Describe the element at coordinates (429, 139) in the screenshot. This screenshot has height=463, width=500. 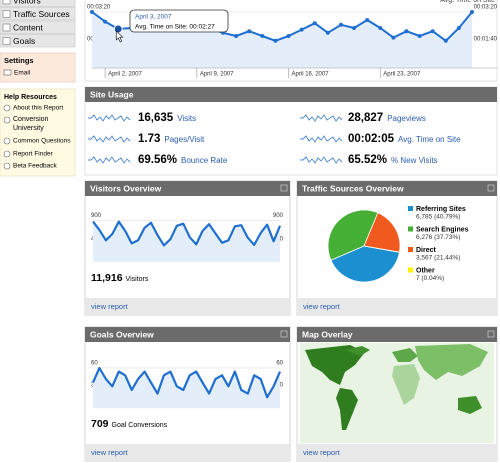
I see `metric-label: Avg. Time on Site` at that location.